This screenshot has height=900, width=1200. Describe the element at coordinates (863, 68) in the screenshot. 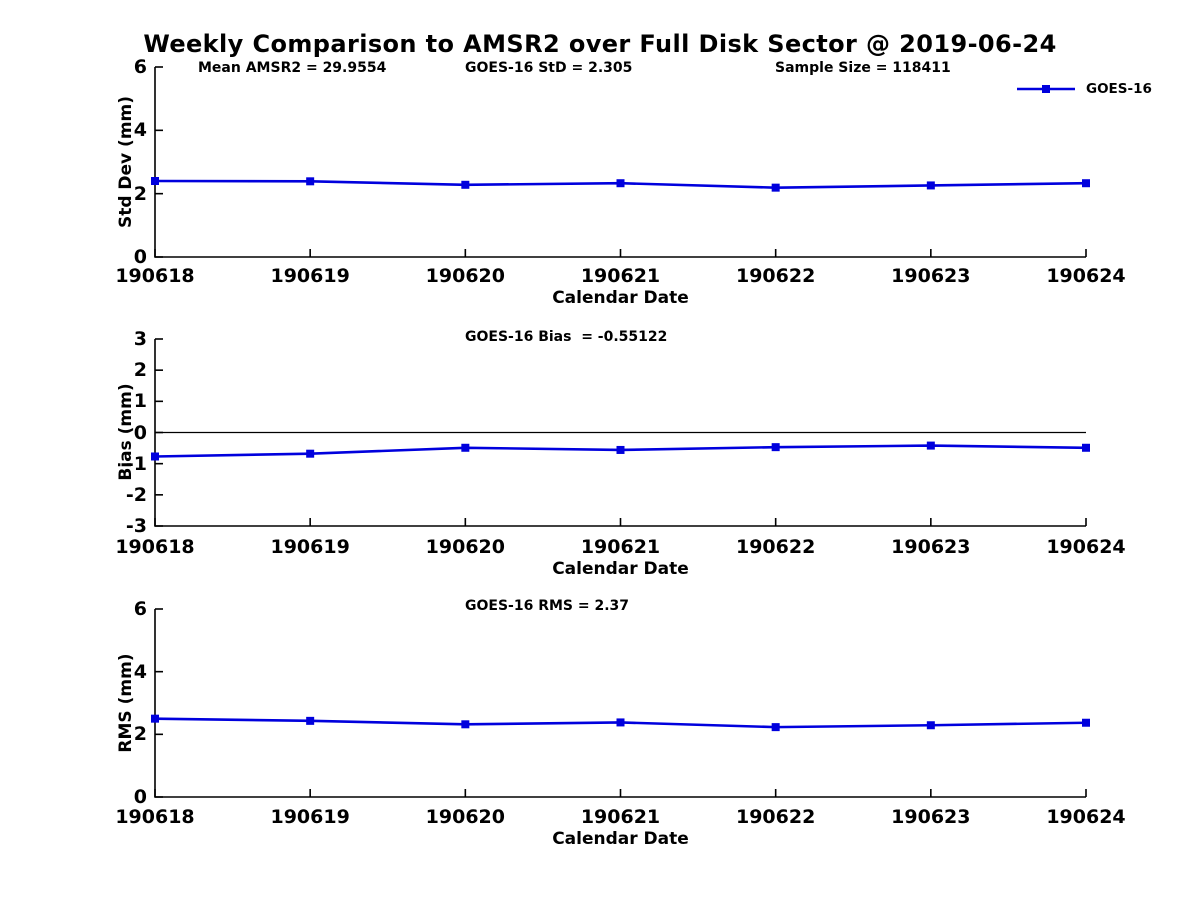

I see `annotation-sample-size: Sample Size = 118411` at that location.